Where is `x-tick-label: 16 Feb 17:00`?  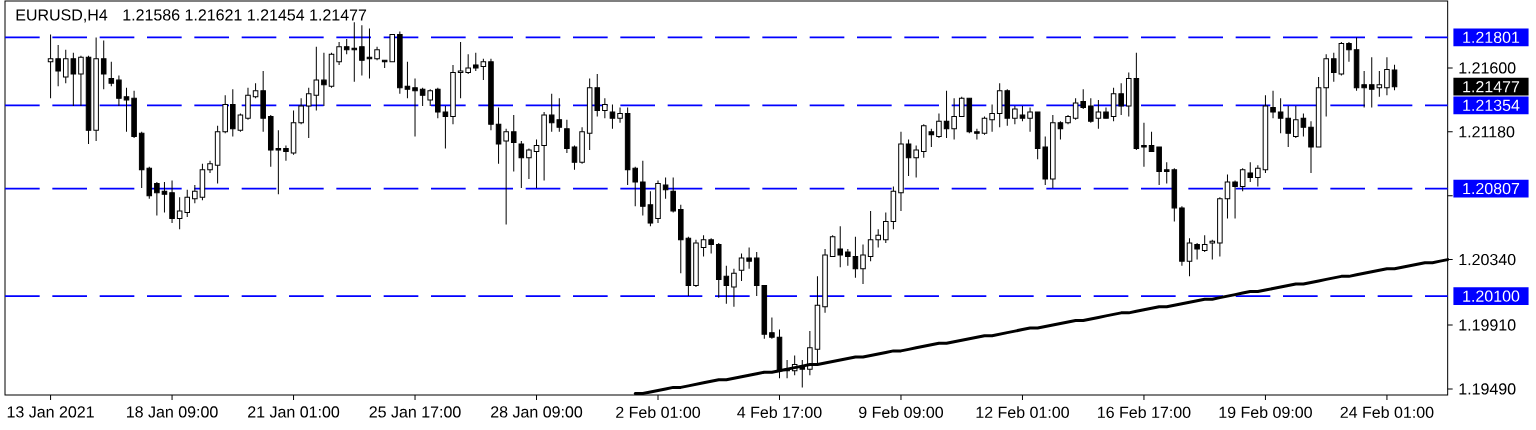
x-tick-label: 16 Feb 17:00 is located at coordinates (1144, 412).